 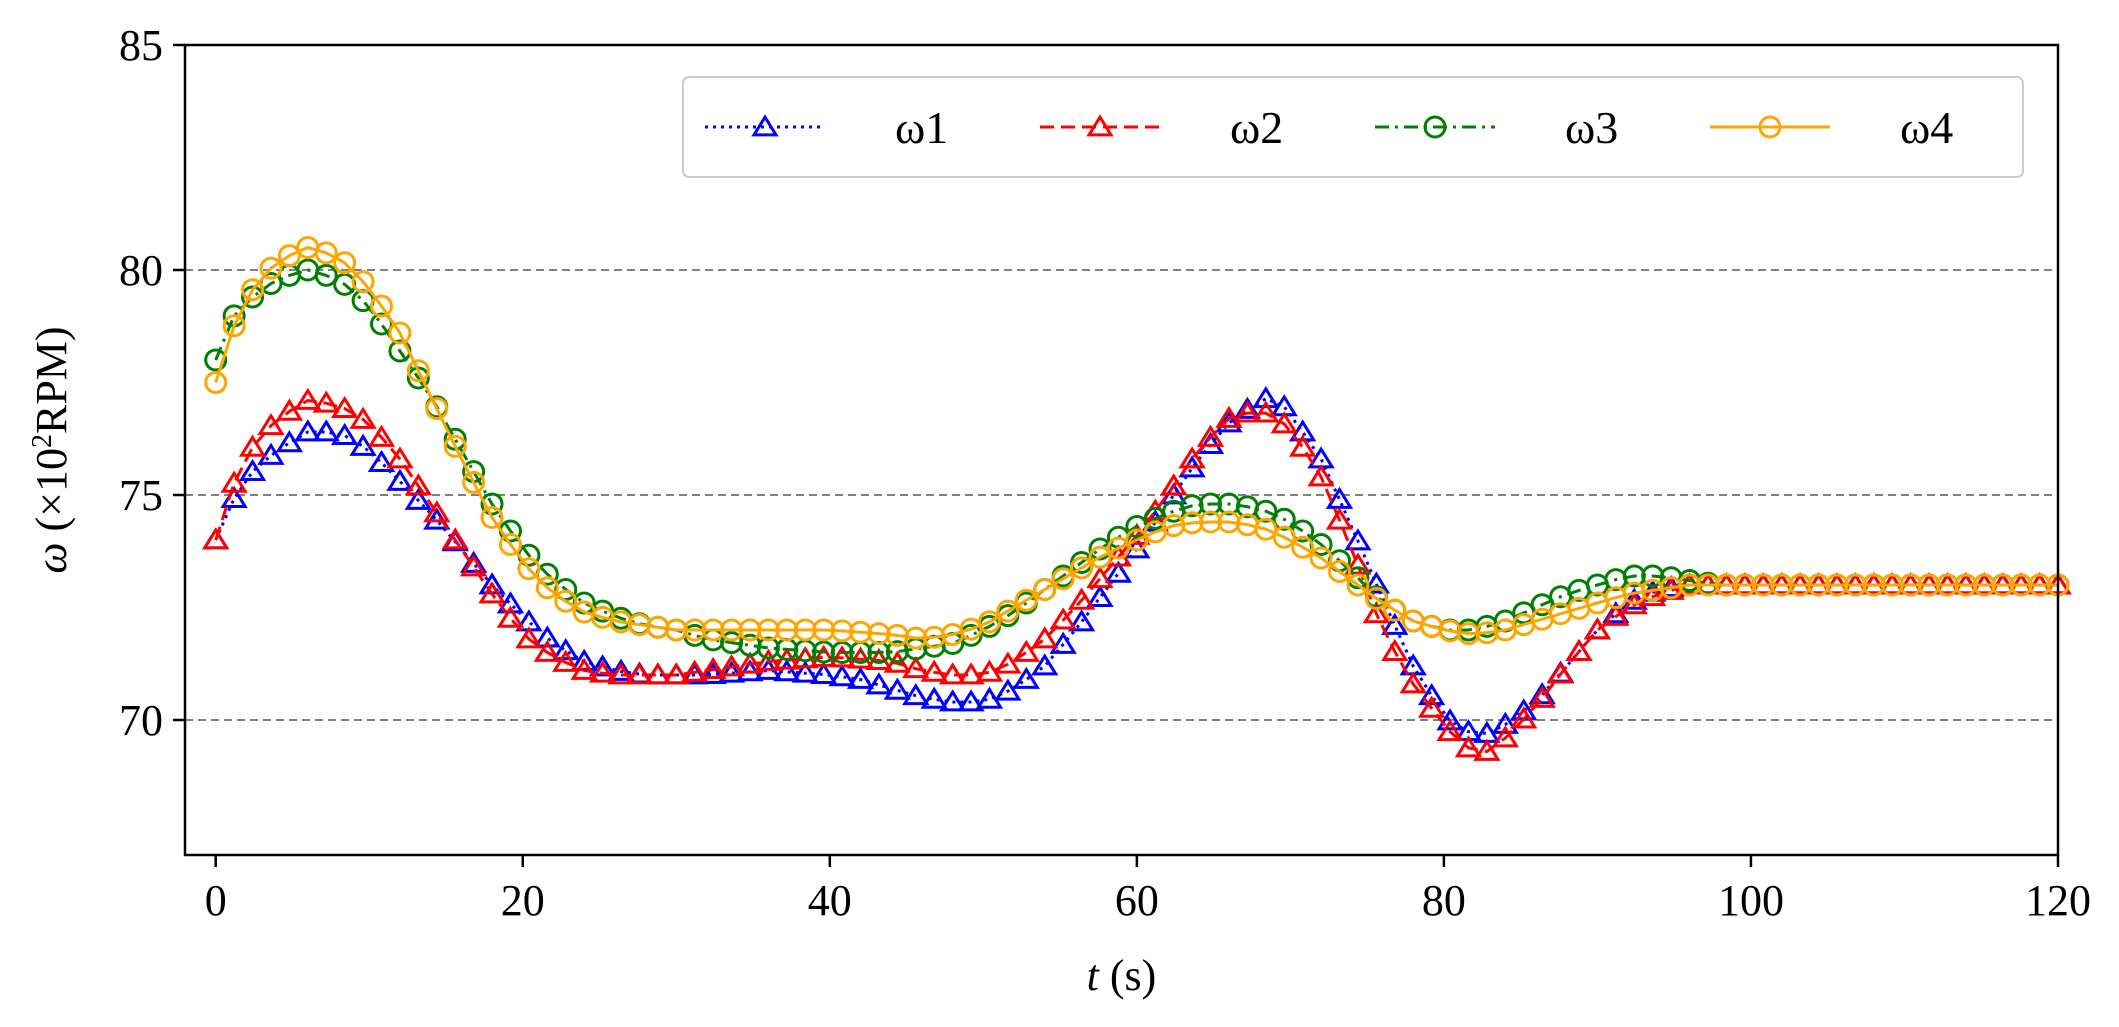 What do you see at coordinates (1353, 127) in the screenshot?
I see `legend-box` at bounding box center [1353, 127].